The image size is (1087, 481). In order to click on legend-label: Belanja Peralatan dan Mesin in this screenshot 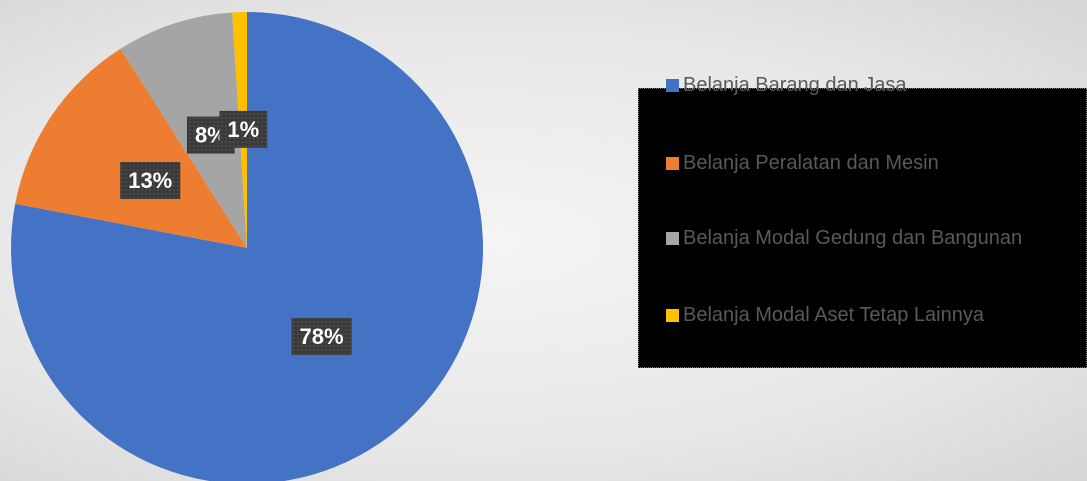, I will do `click(811, 163)`.